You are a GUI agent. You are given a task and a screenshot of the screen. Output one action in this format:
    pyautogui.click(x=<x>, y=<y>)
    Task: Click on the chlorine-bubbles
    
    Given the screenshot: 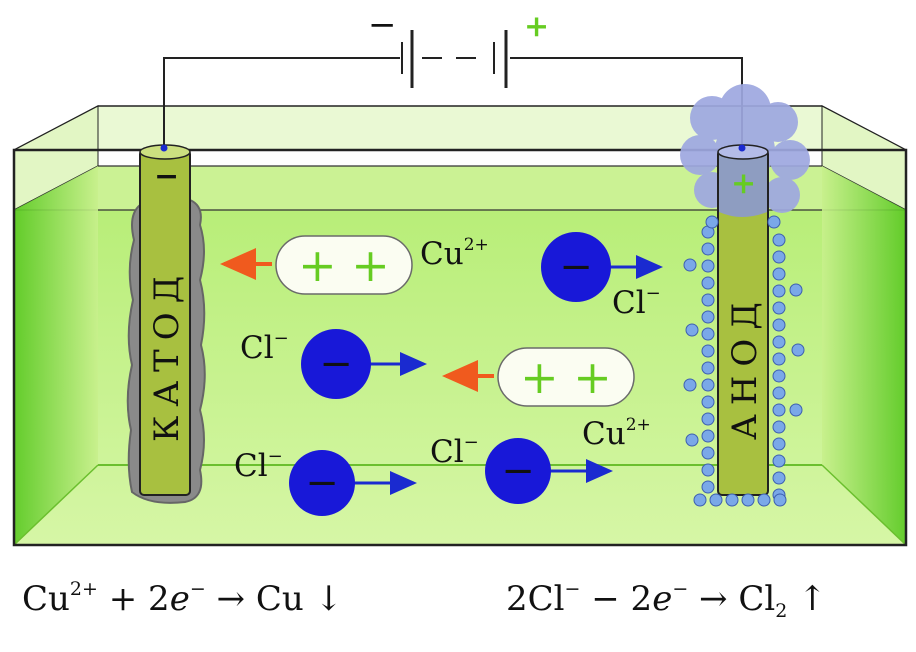 What is the action you would take?
    pyautogui.click(x=744, y=361)
    